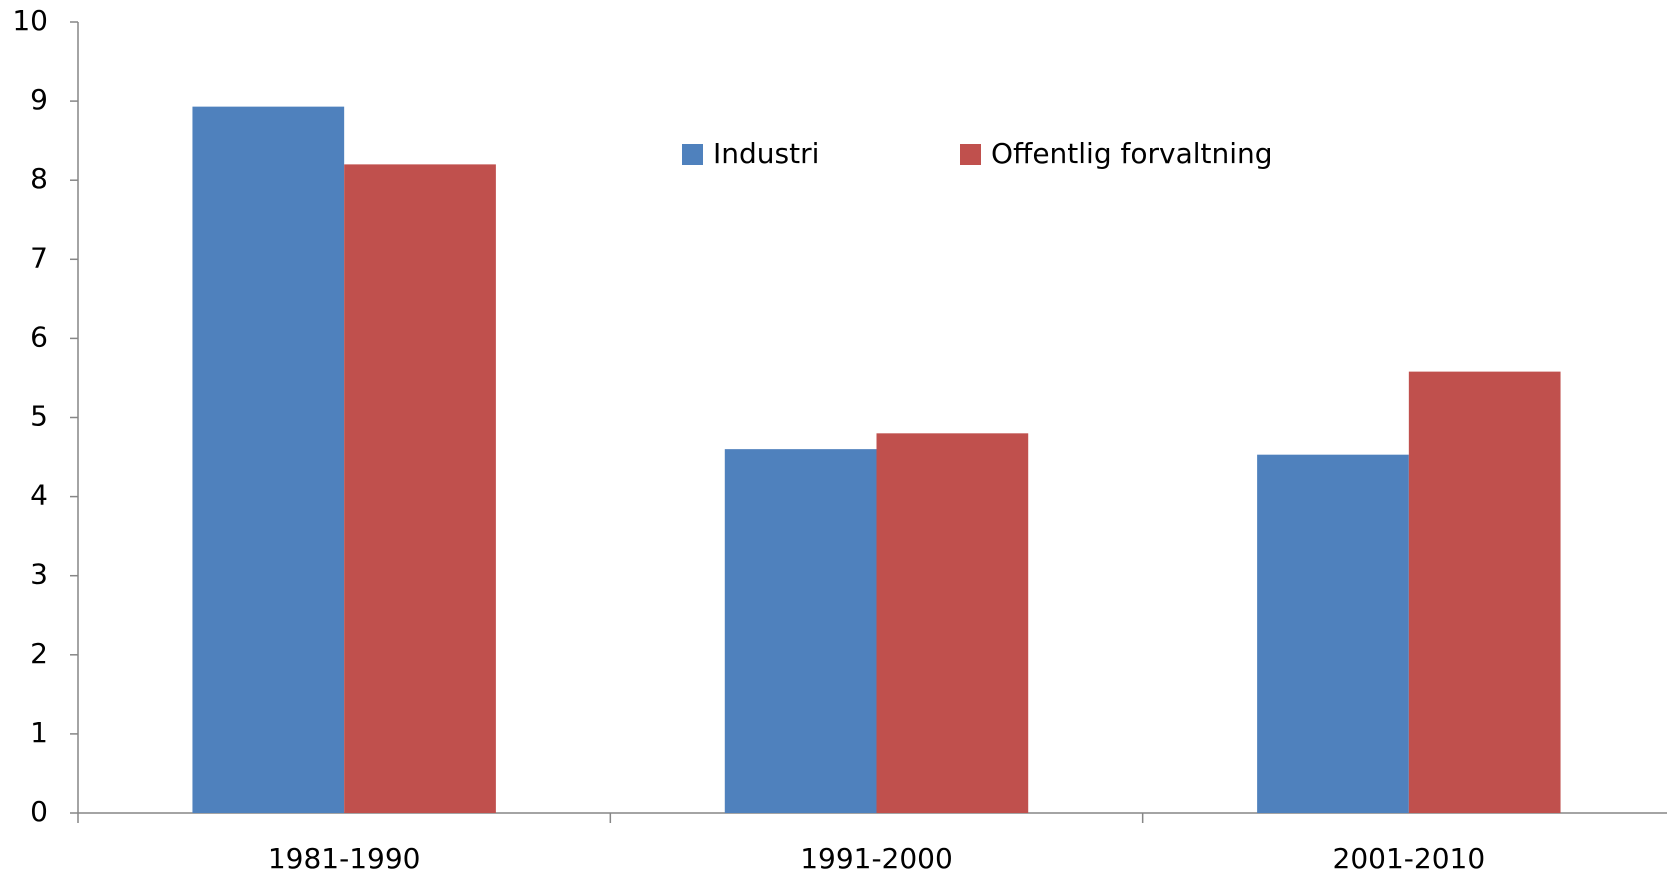 The height and width of the screenshot is (877, 1667). What do you see at coordinates (39, 574) in the screenshot?
I see `y-tick-label: 3` at bounding box center [39, 574].